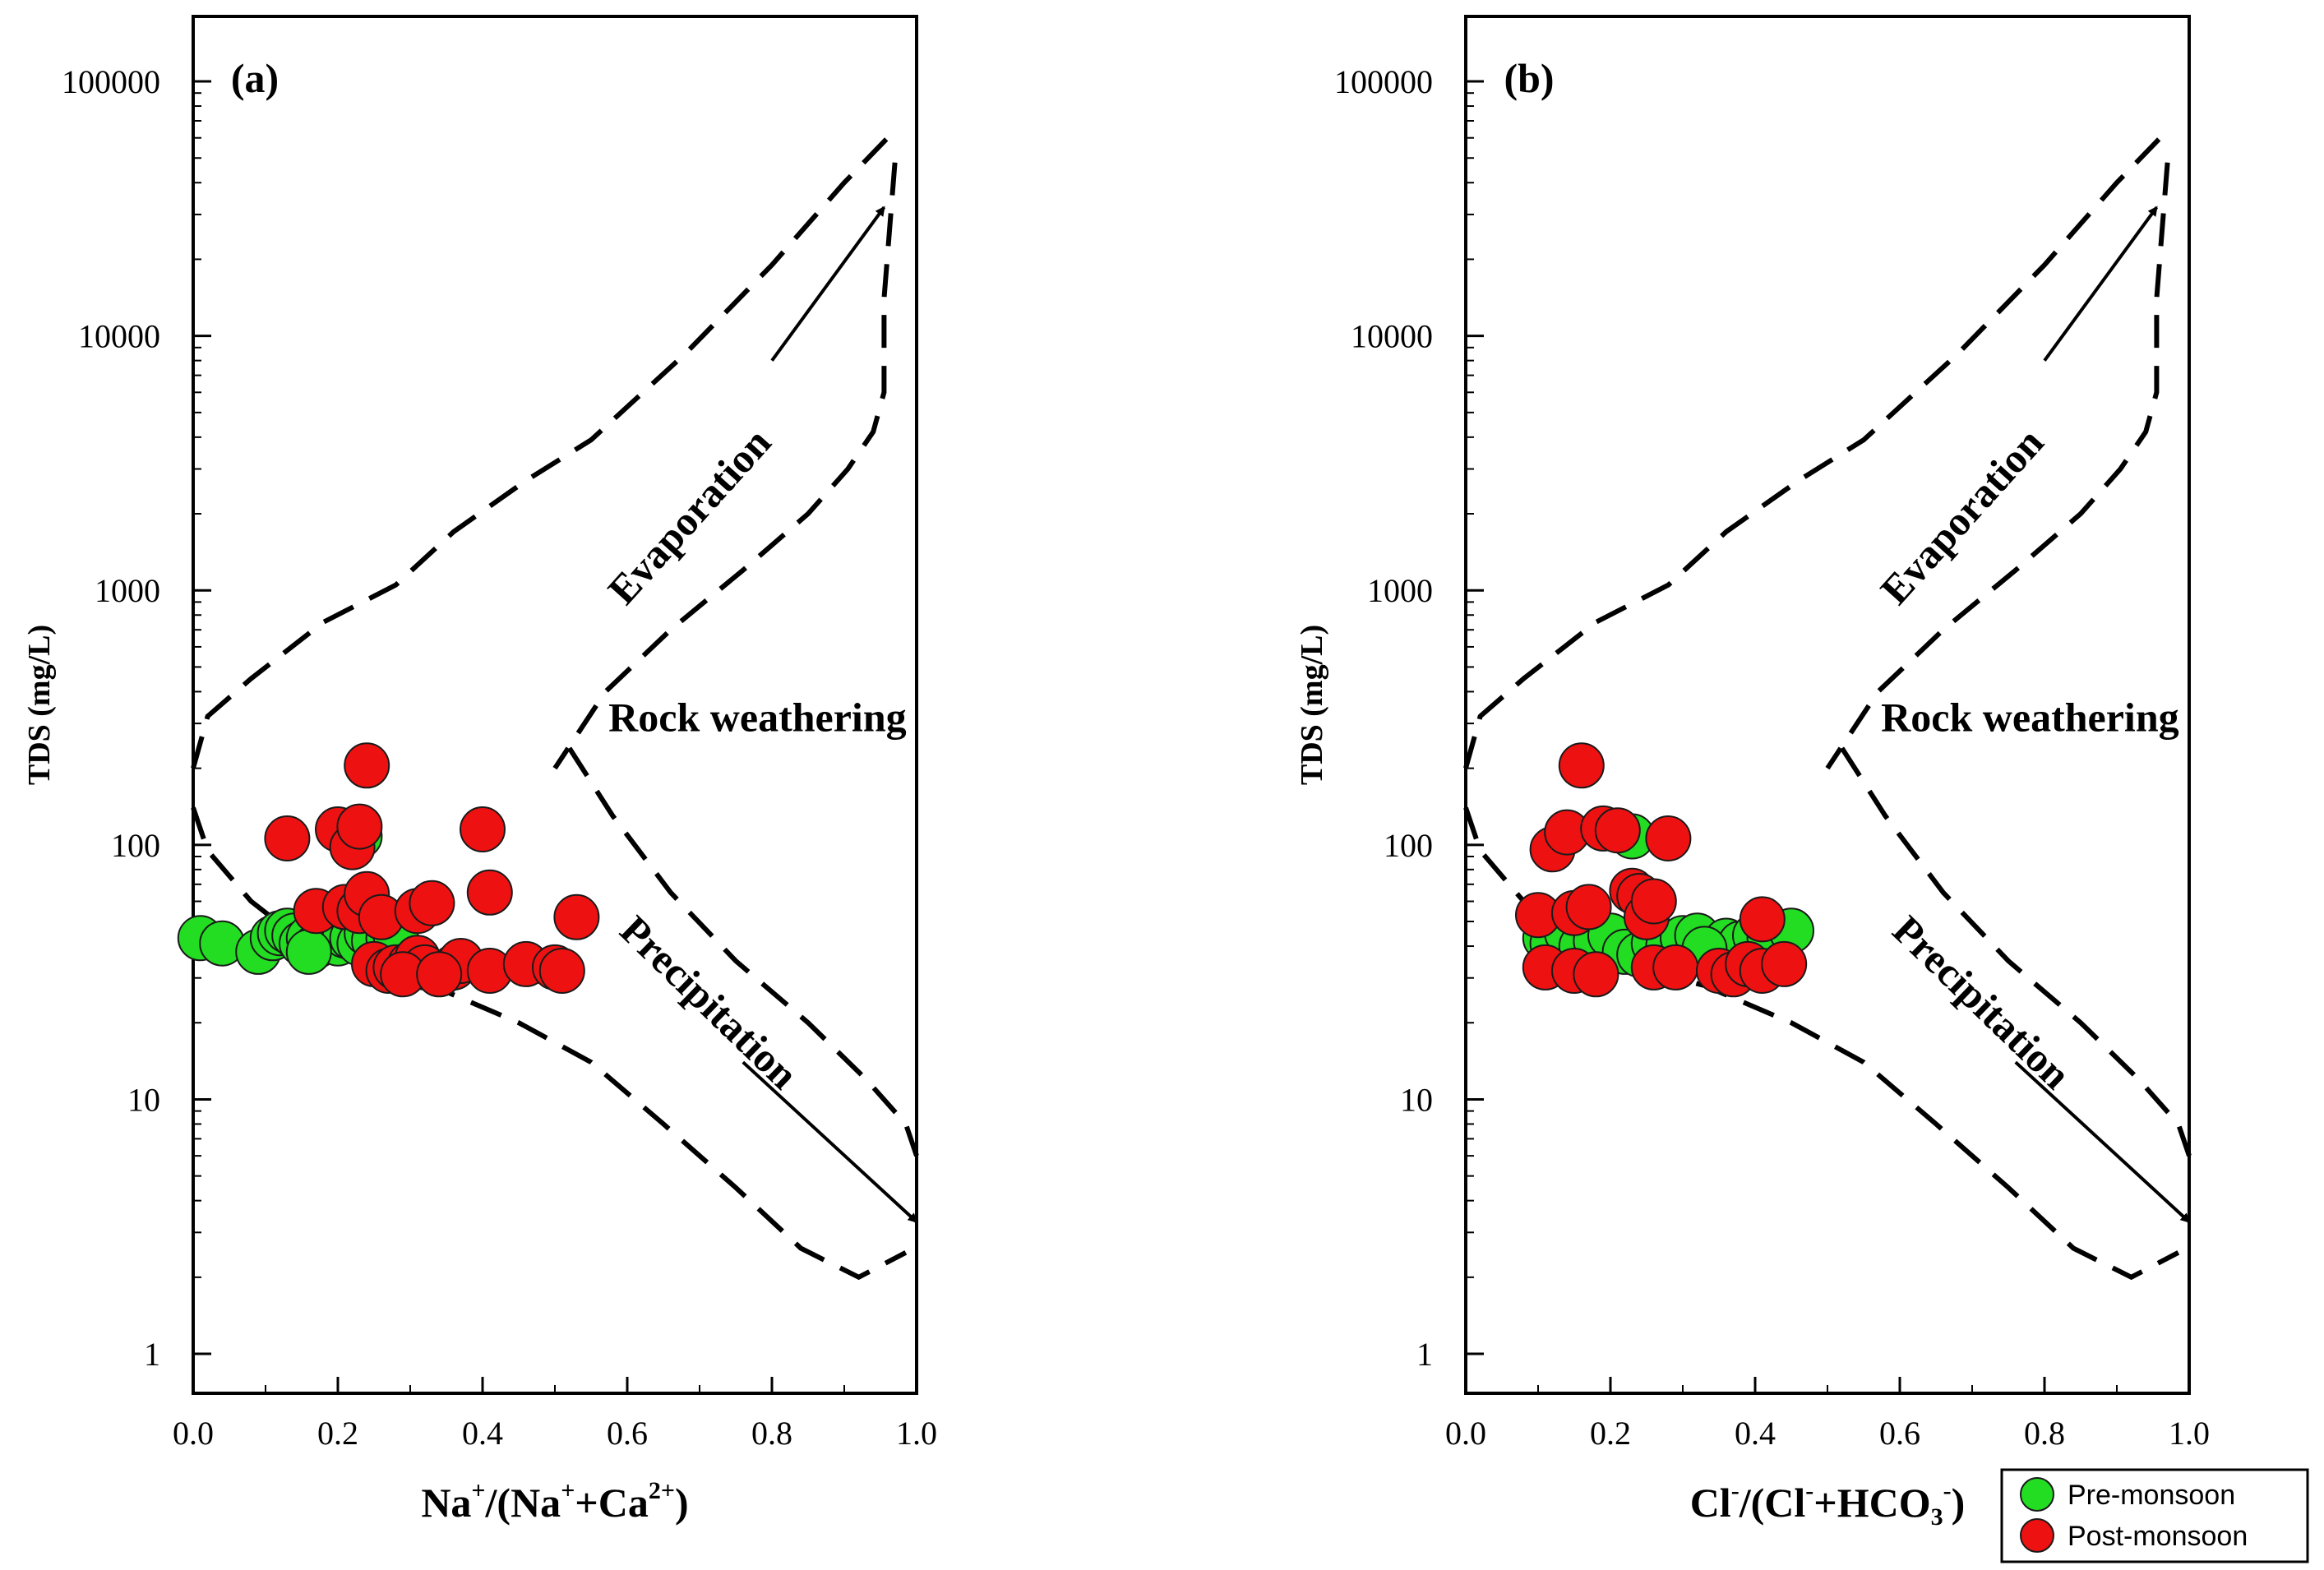 The width and height of the screenshot is (2324, 1570). I want to click on x-axis-label: Na+/(Na++Ca2+), so click(554, 1501).